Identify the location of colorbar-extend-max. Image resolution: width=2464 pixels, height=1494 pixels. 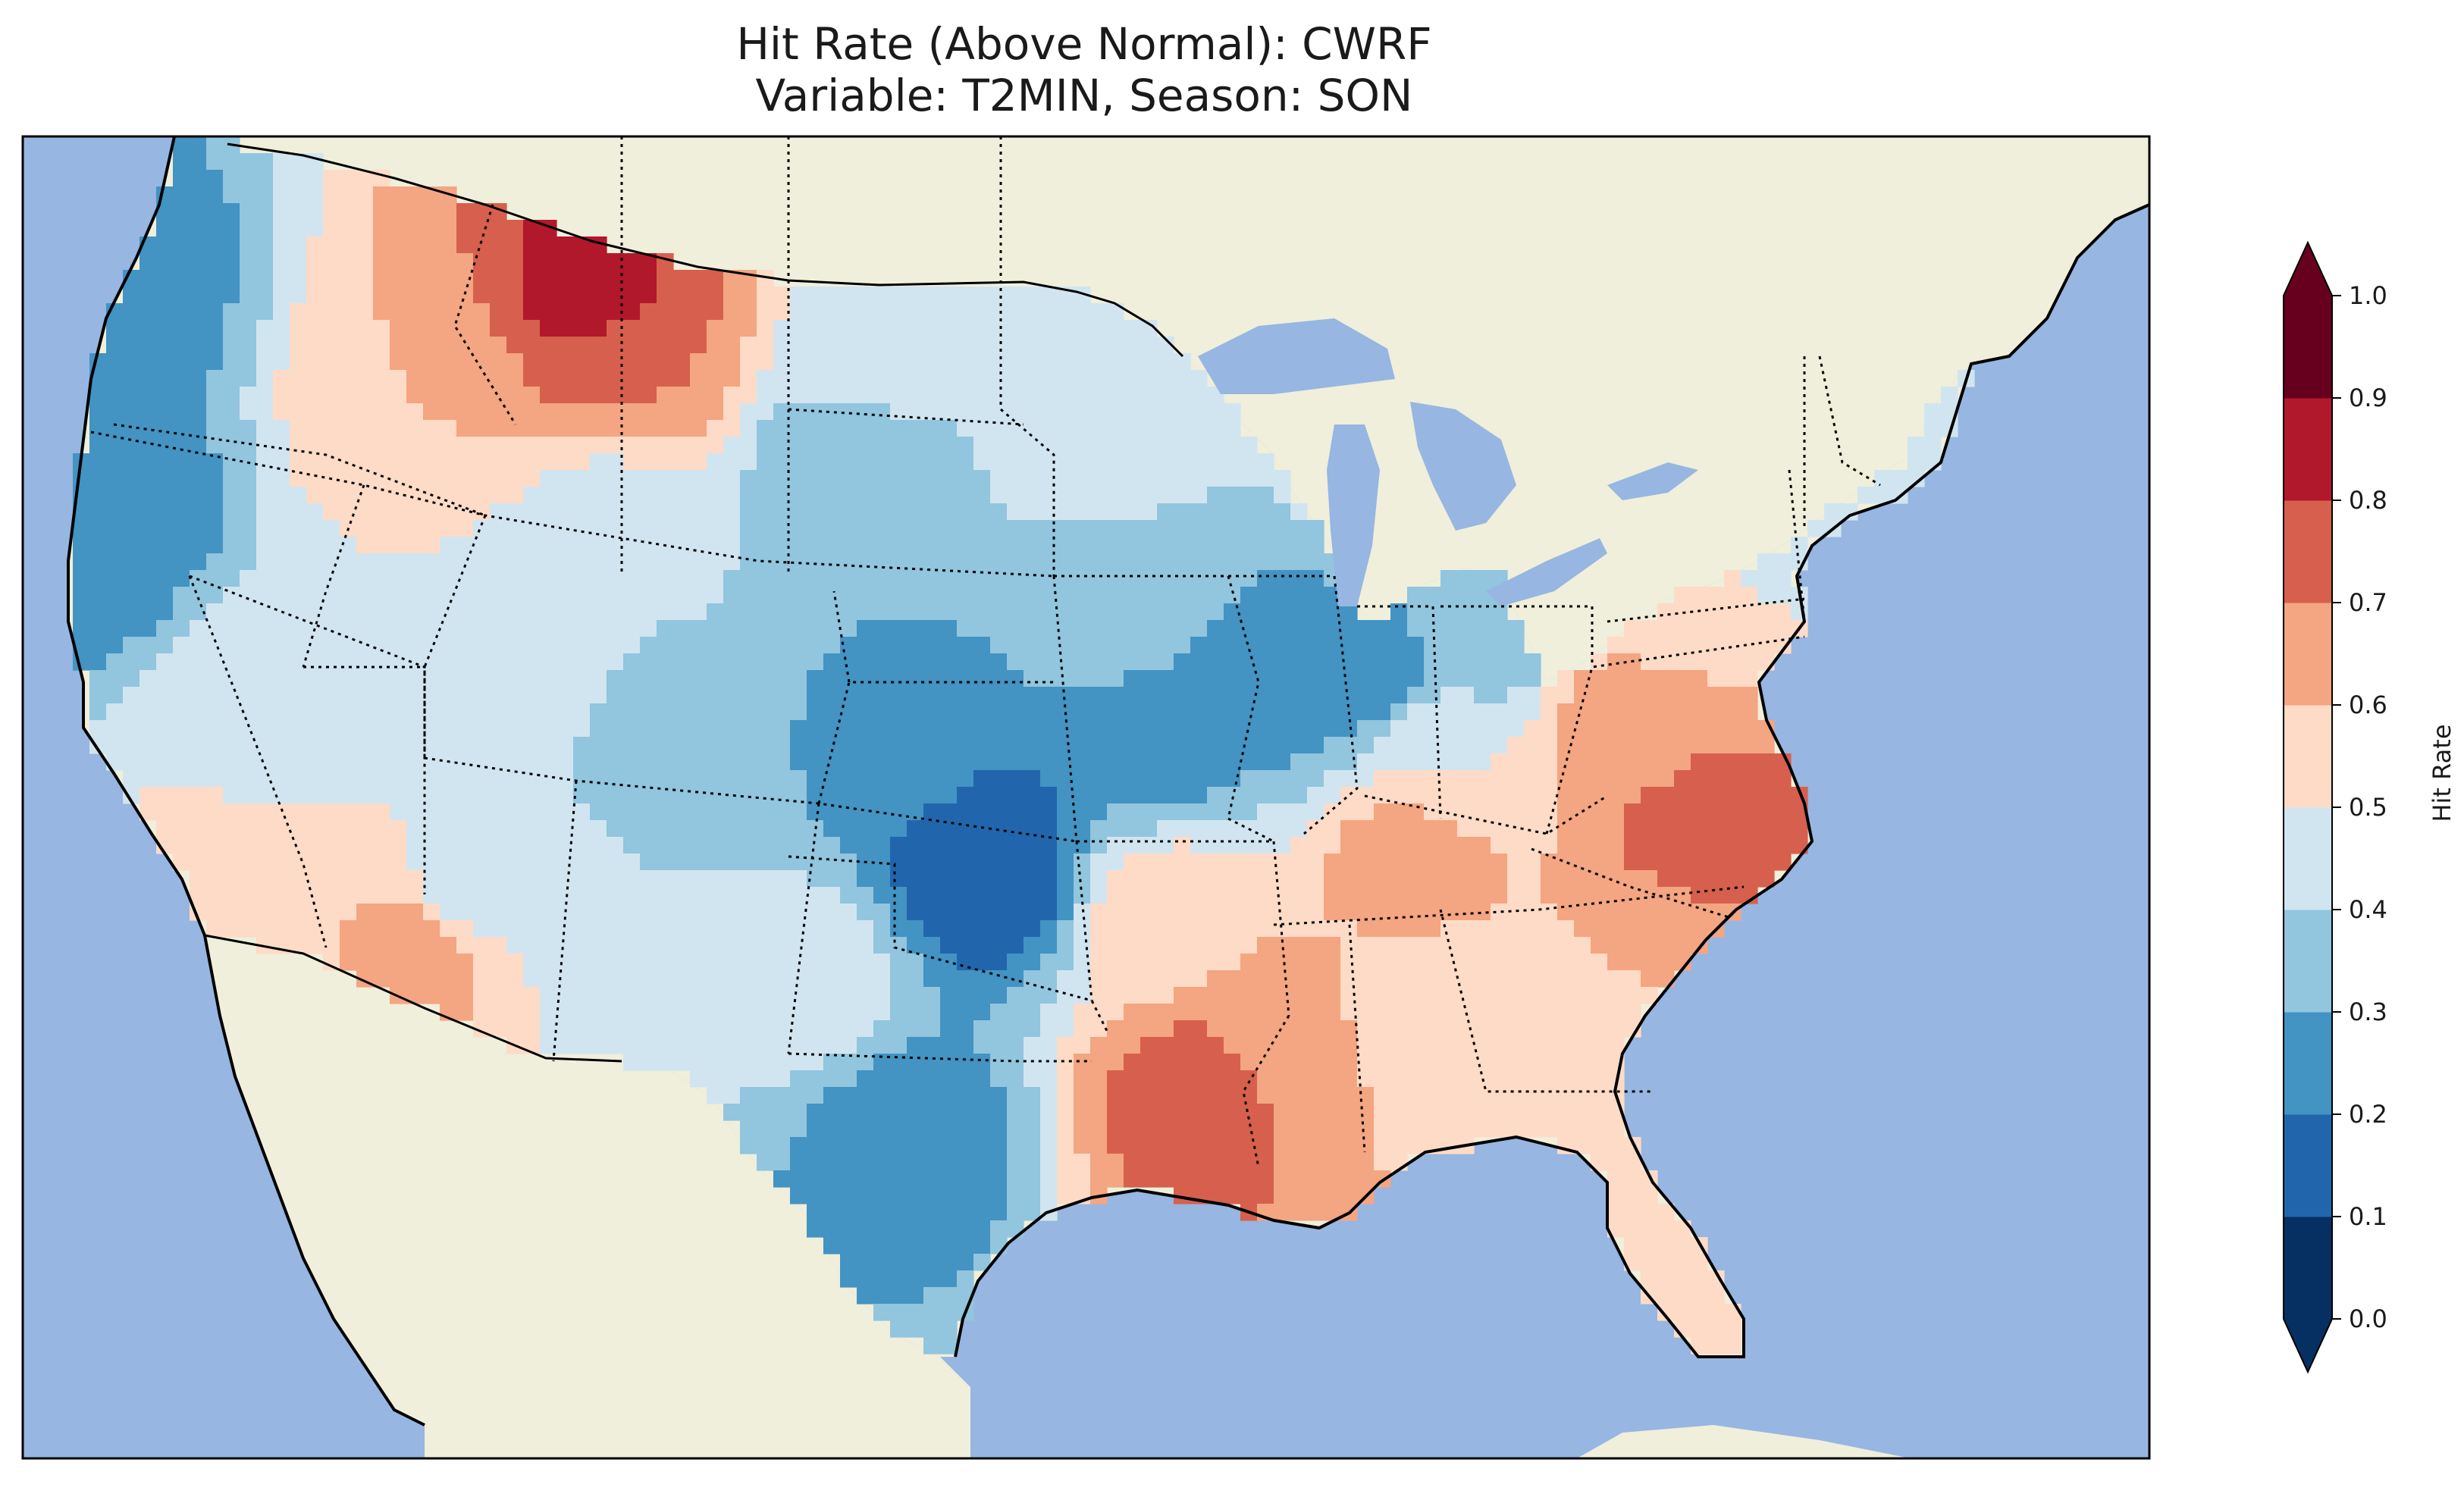
(2308, 269).